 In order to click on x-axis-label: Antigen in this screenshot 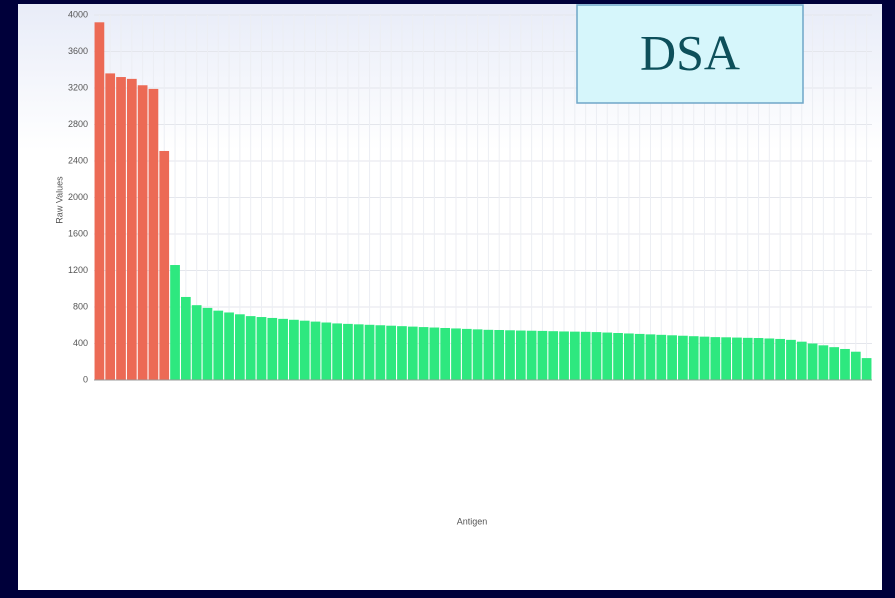, I will do `click(472, 521)`.